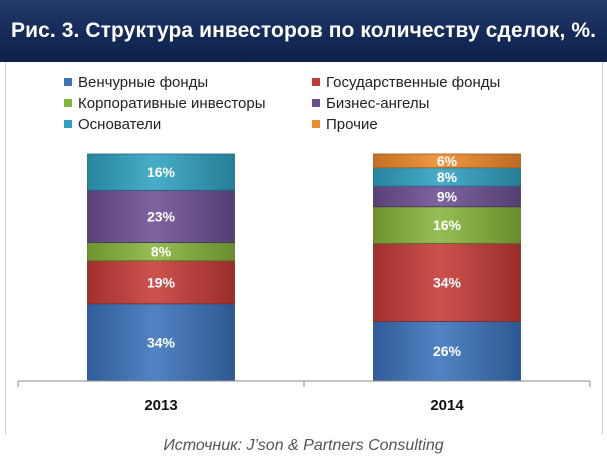  I want to click on x-tick-label: 2013, so click(160, 405).